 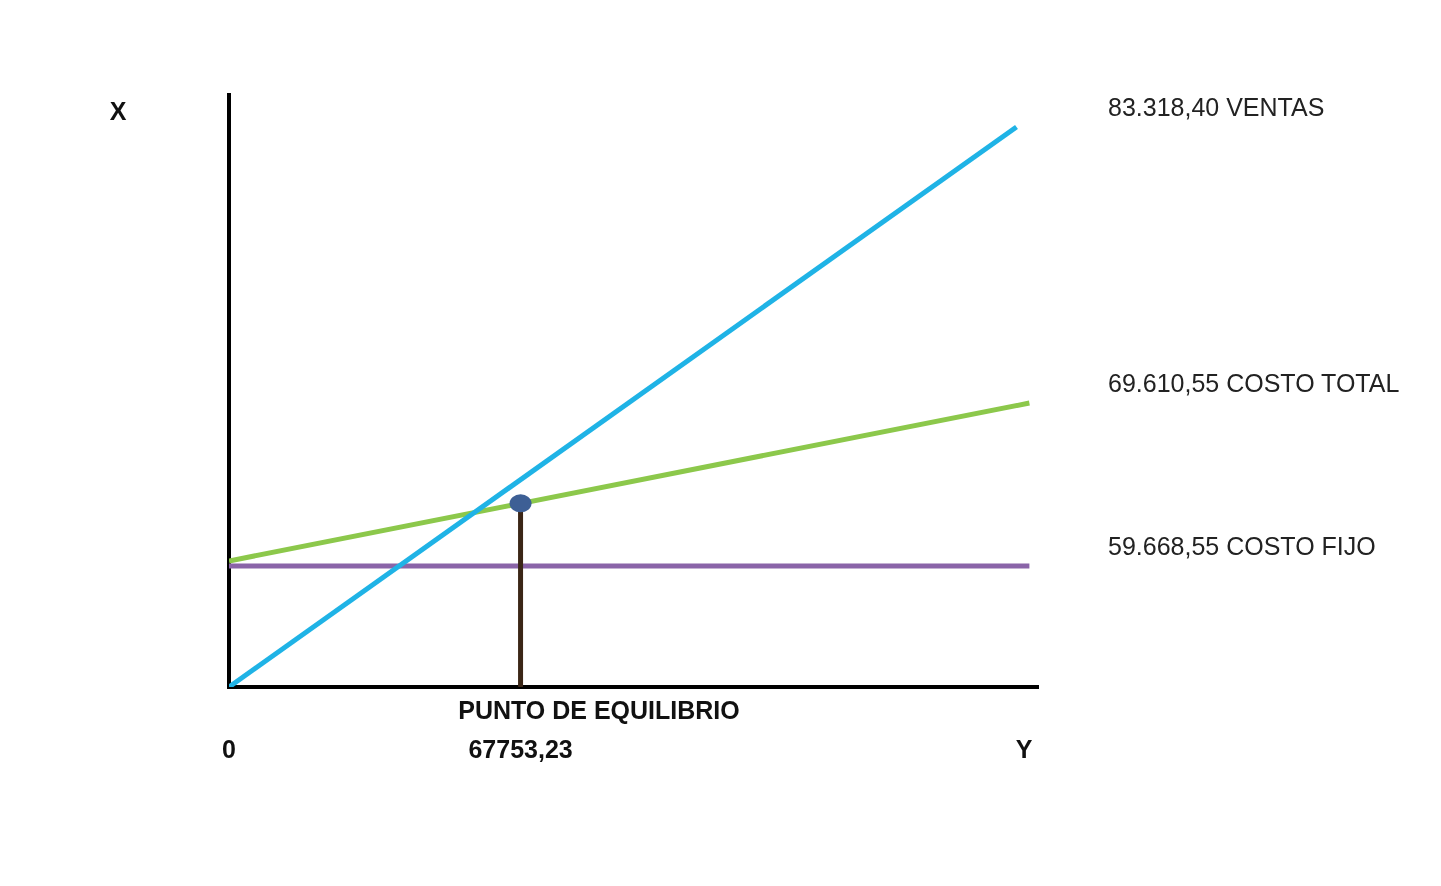 What do you see at coordinates (520, 748) in the screenshot?
I see `x-tick-label: 67753,23` at bounding box center [520, 748].